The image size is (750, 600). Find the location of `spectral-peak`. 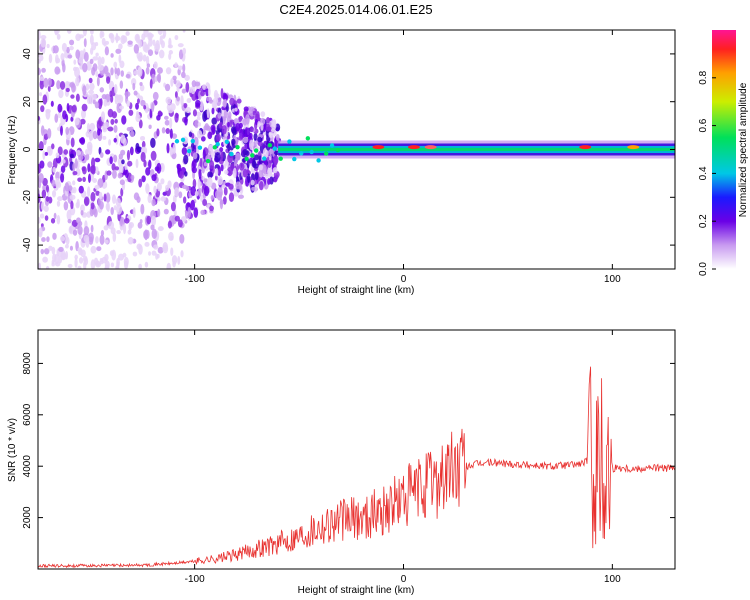

spectral-peak is located at coordinates (413, 147).